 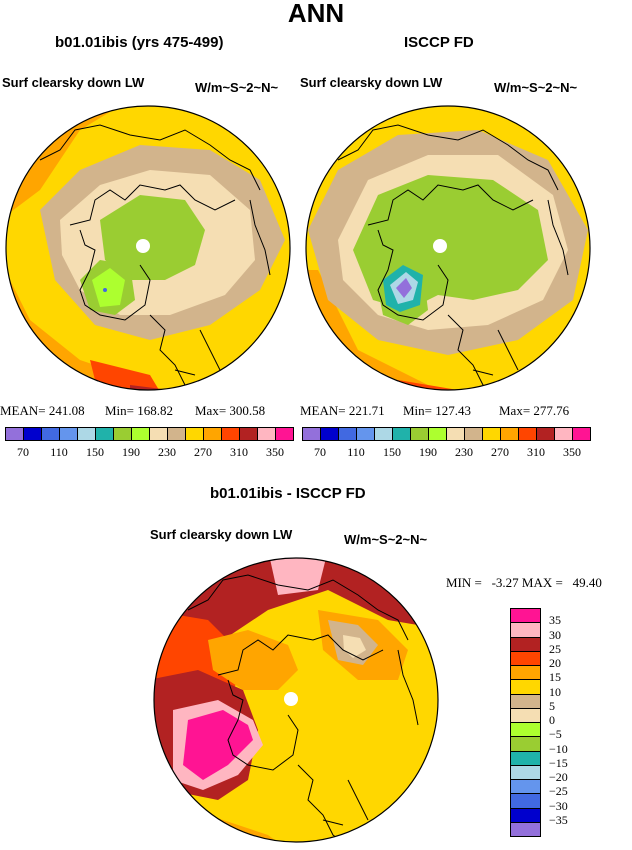 I want to click on colorbar-panel2, so click(x=446, y=434).